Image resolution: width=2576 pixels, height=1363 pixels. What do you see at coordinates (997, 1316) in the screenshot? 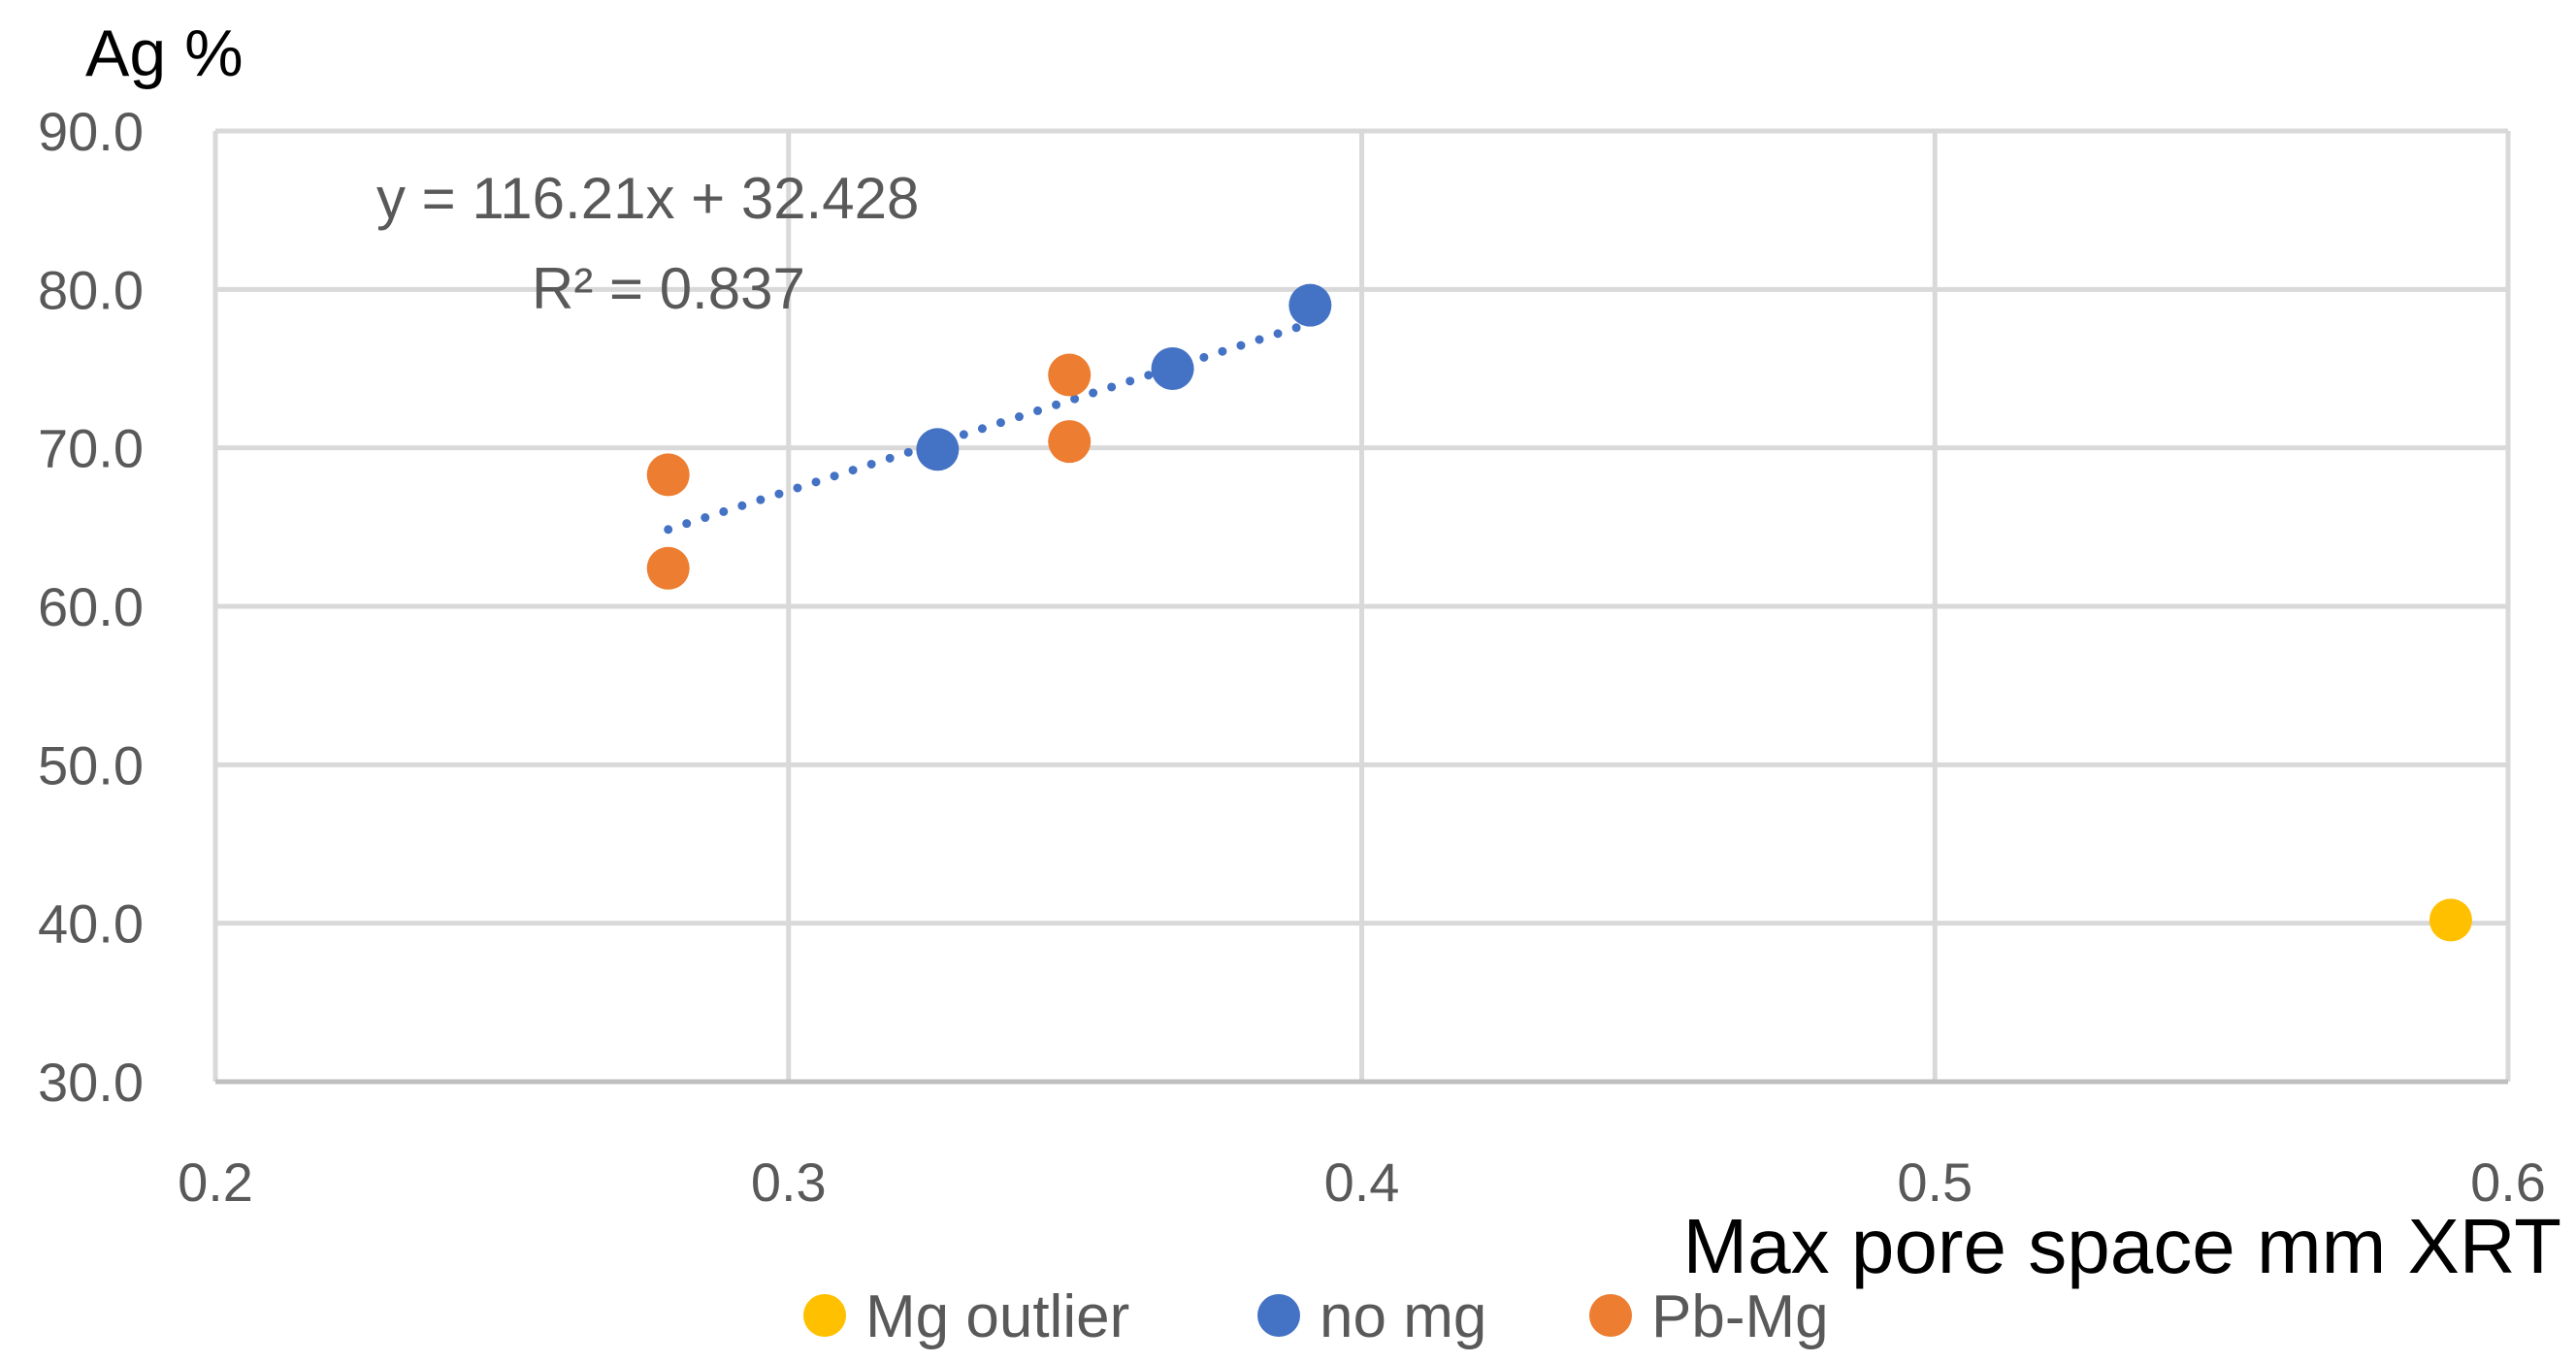
I see `legend-label-mg-outlier: Mg outlier` at bounding box center [997, 1316].